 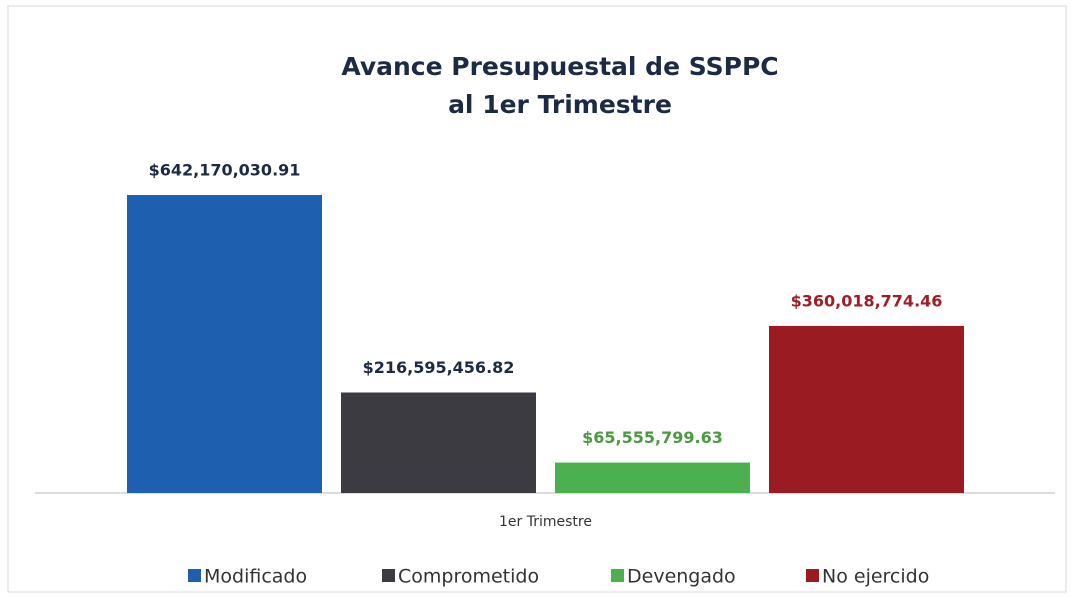 I want to click on legend-label: No ejercido, so click(x=875, y=577).